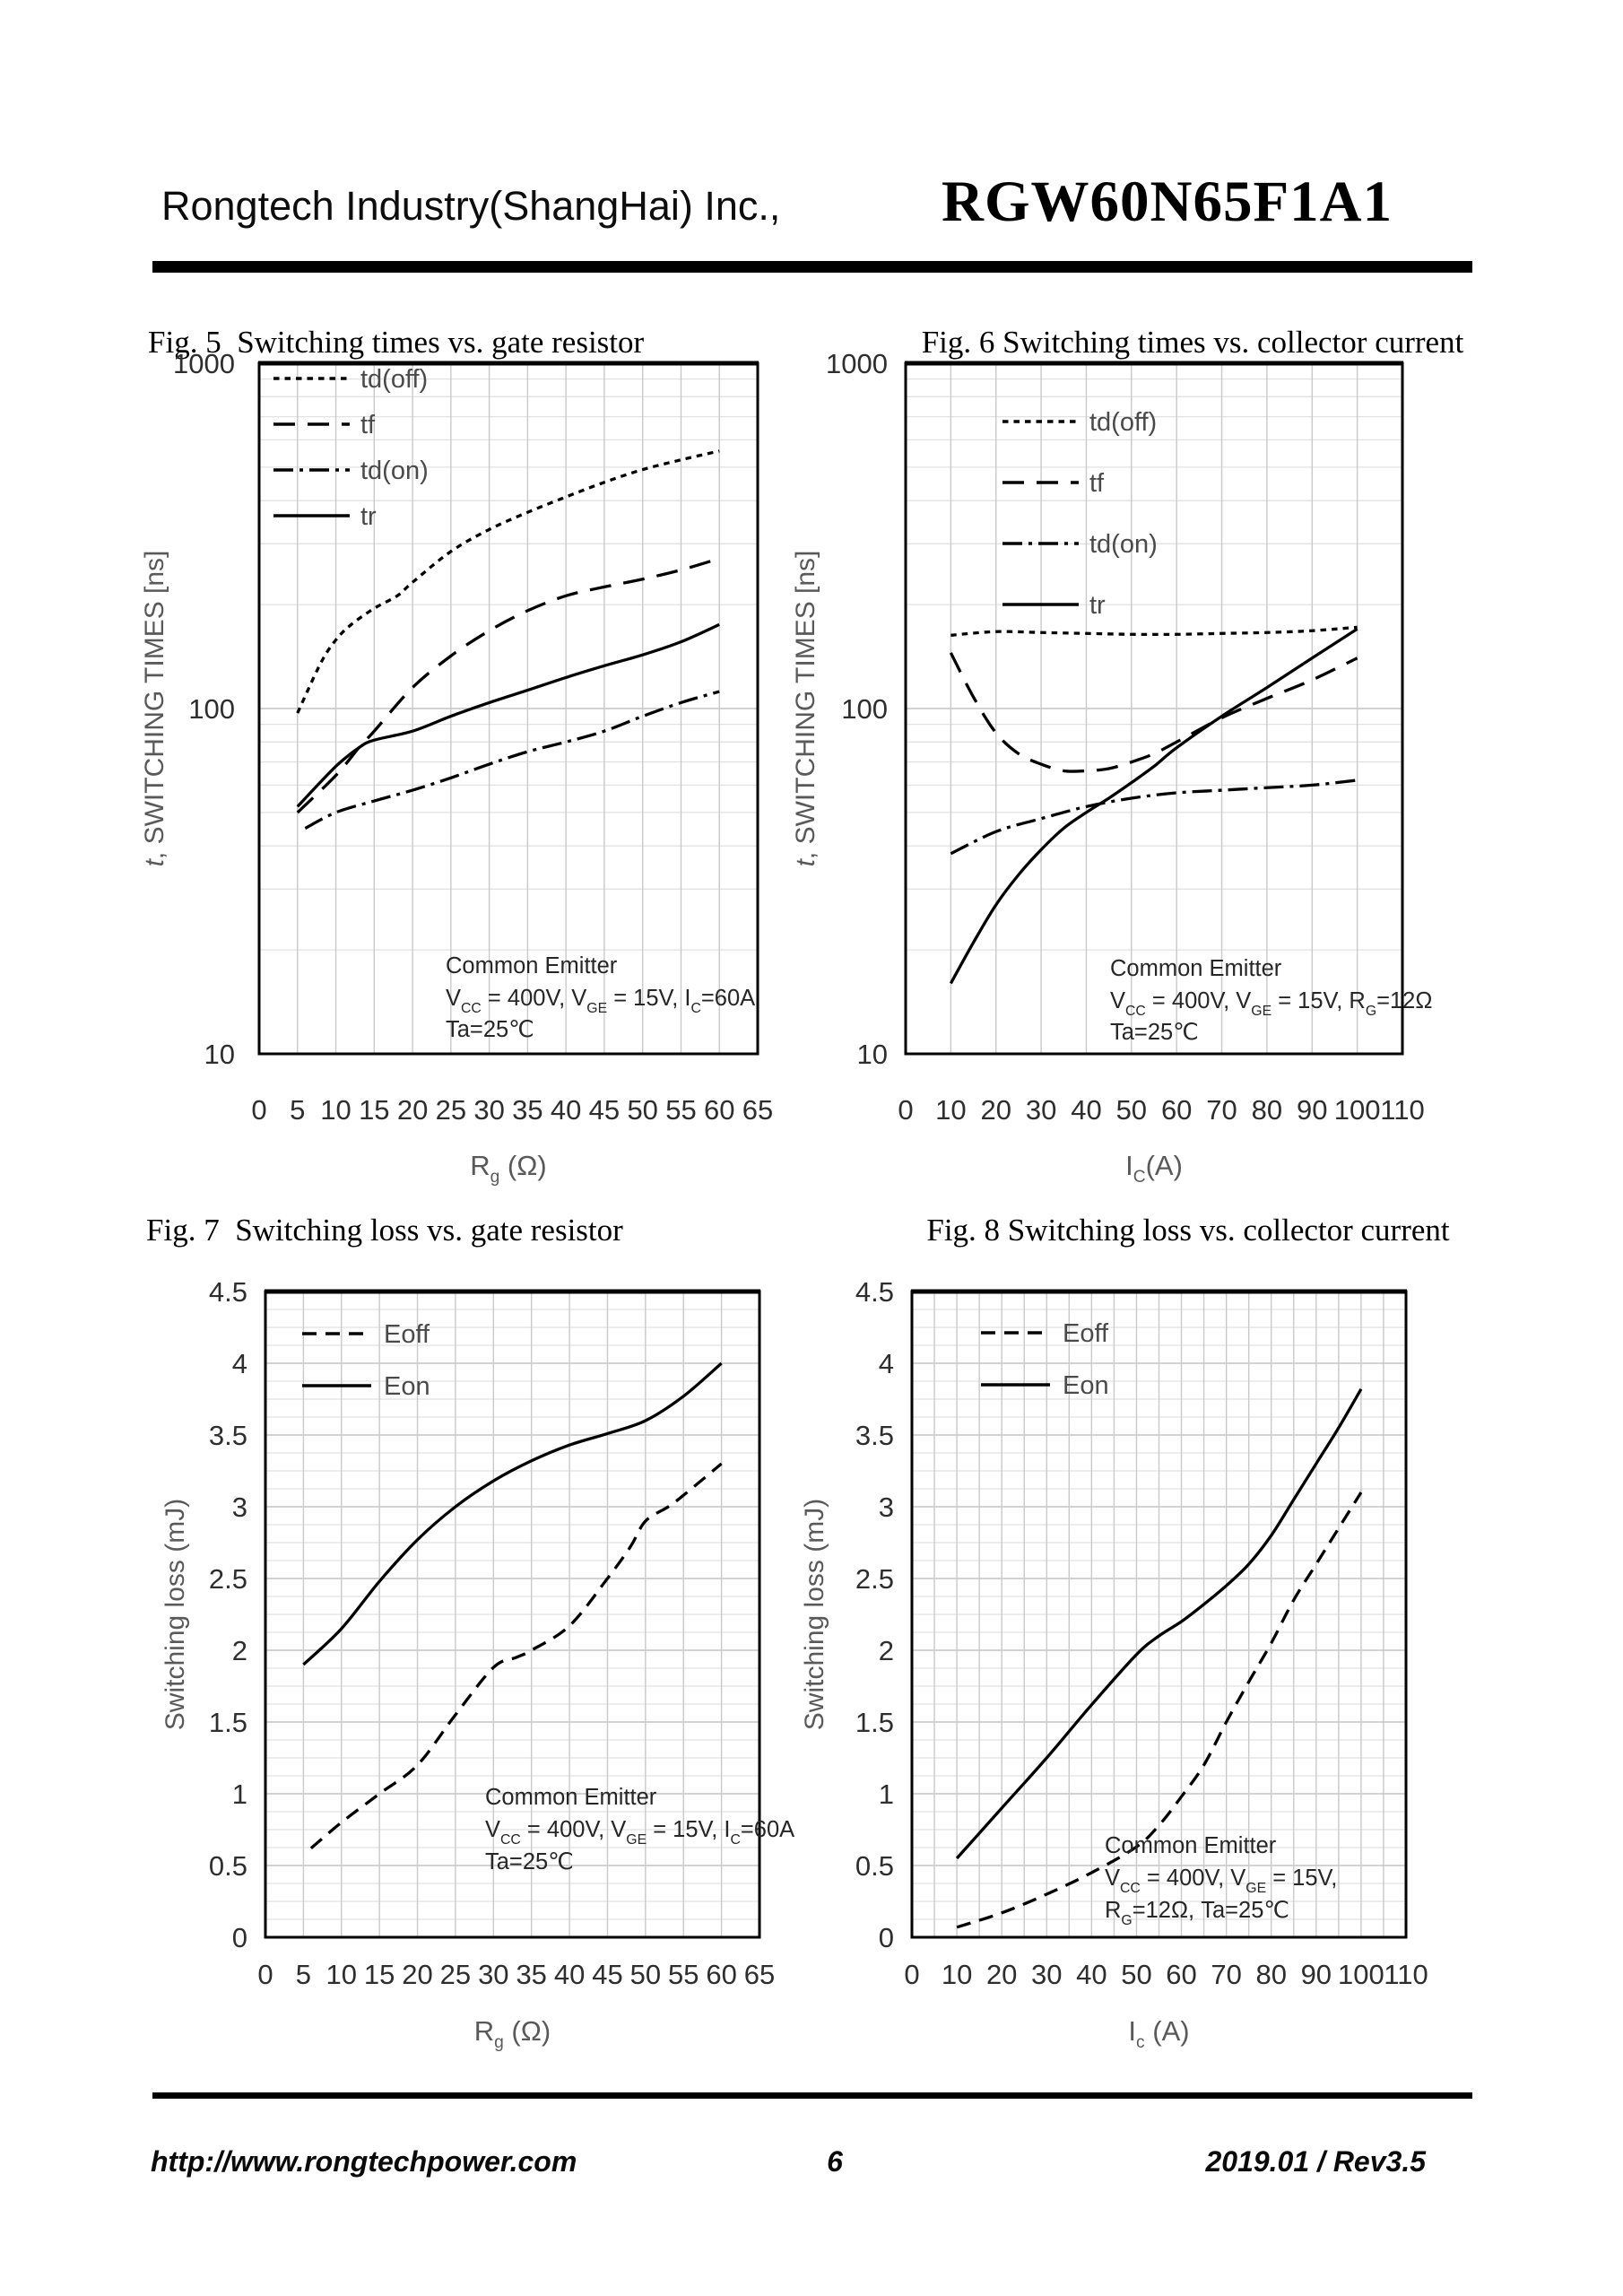  What do you see at coordinates (1097, 483) in the screenshot?
I see `svg-text: tf` at bounding box center [1097, 483].